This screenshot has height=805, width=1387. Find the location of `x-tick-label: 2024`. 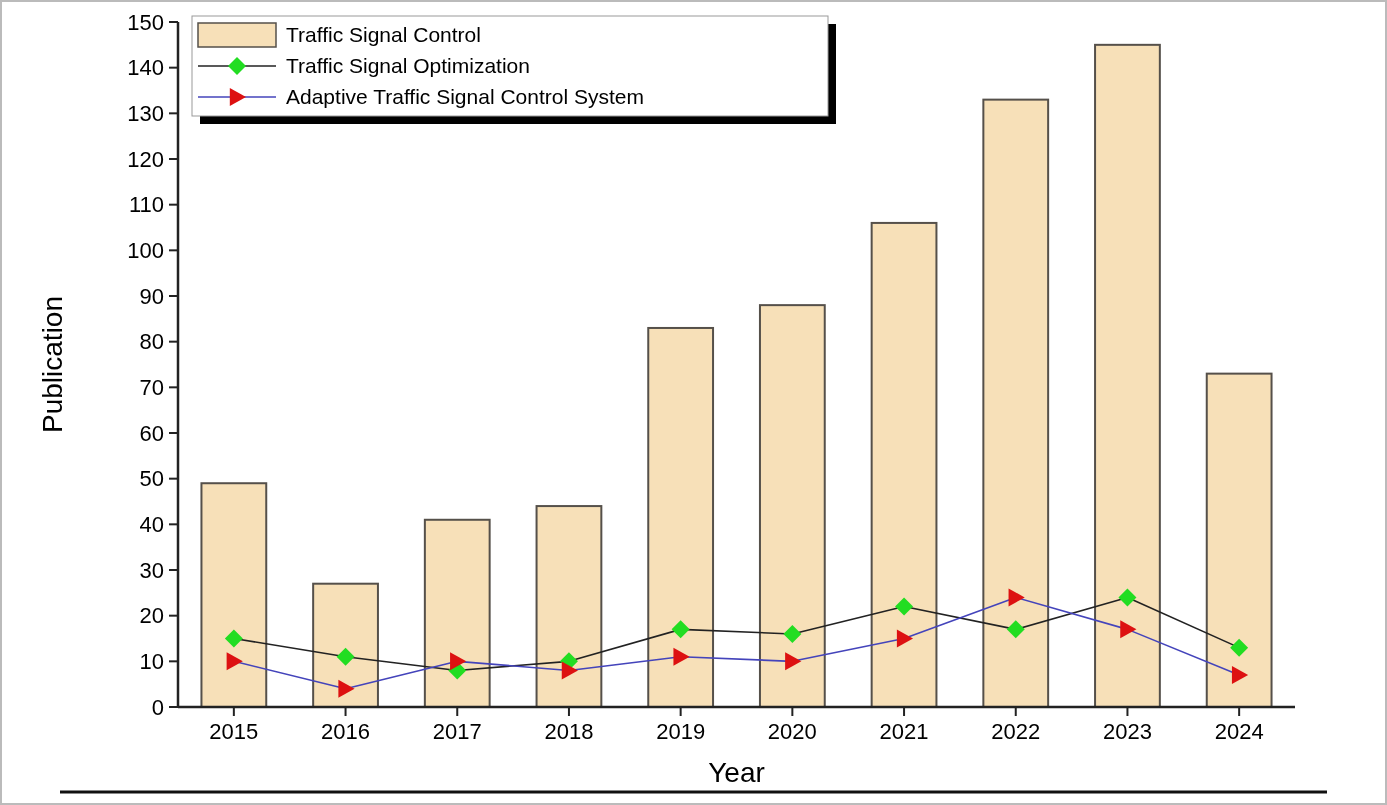

x-tick-label: 2024 is located at coordinates (1239, 731).